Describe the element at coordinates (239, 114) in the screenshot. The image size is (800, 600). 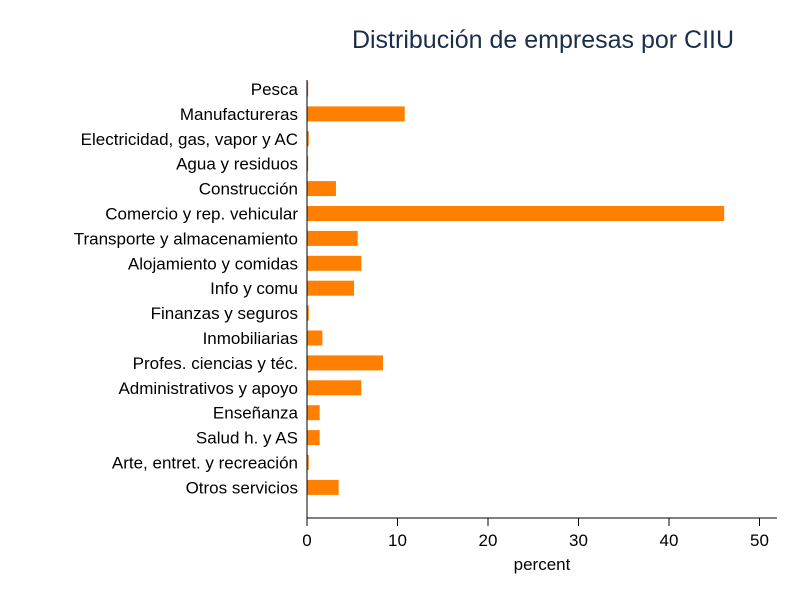
I see `category-label: Manufactureras` at that location.